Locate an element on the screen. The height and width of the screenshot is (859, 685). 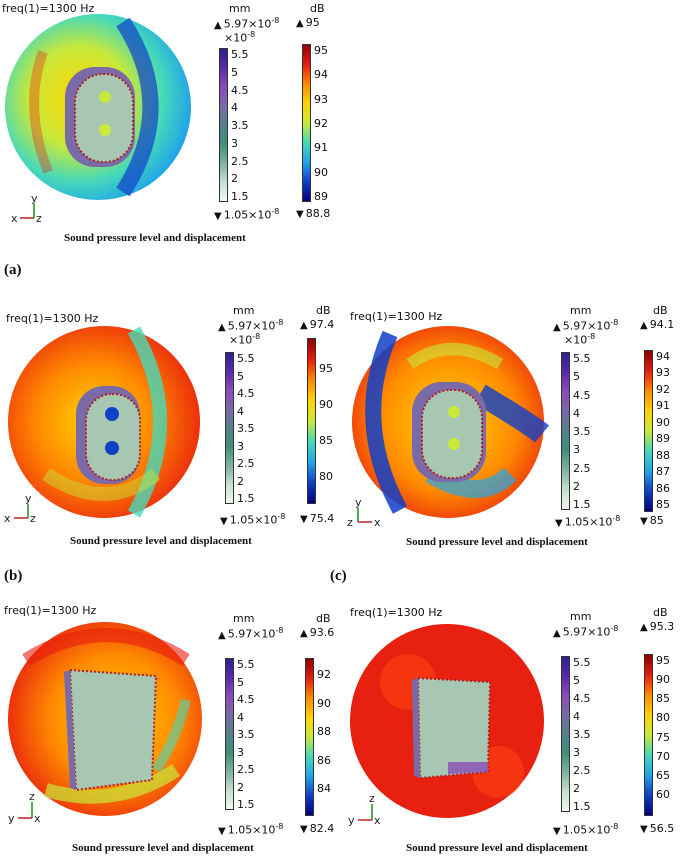
spl-max: ▲ 97.4 is located at coordinates (317, 324).